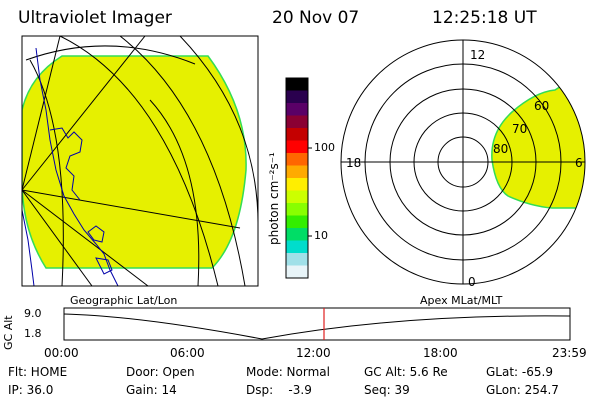 The height and width of the screenshot is (400, 600). What do you see at coordinates (124, 300) in the screenshot?
I see `geographic-caption: Geographic Lat/Lon` at bounding box center [124, 300].